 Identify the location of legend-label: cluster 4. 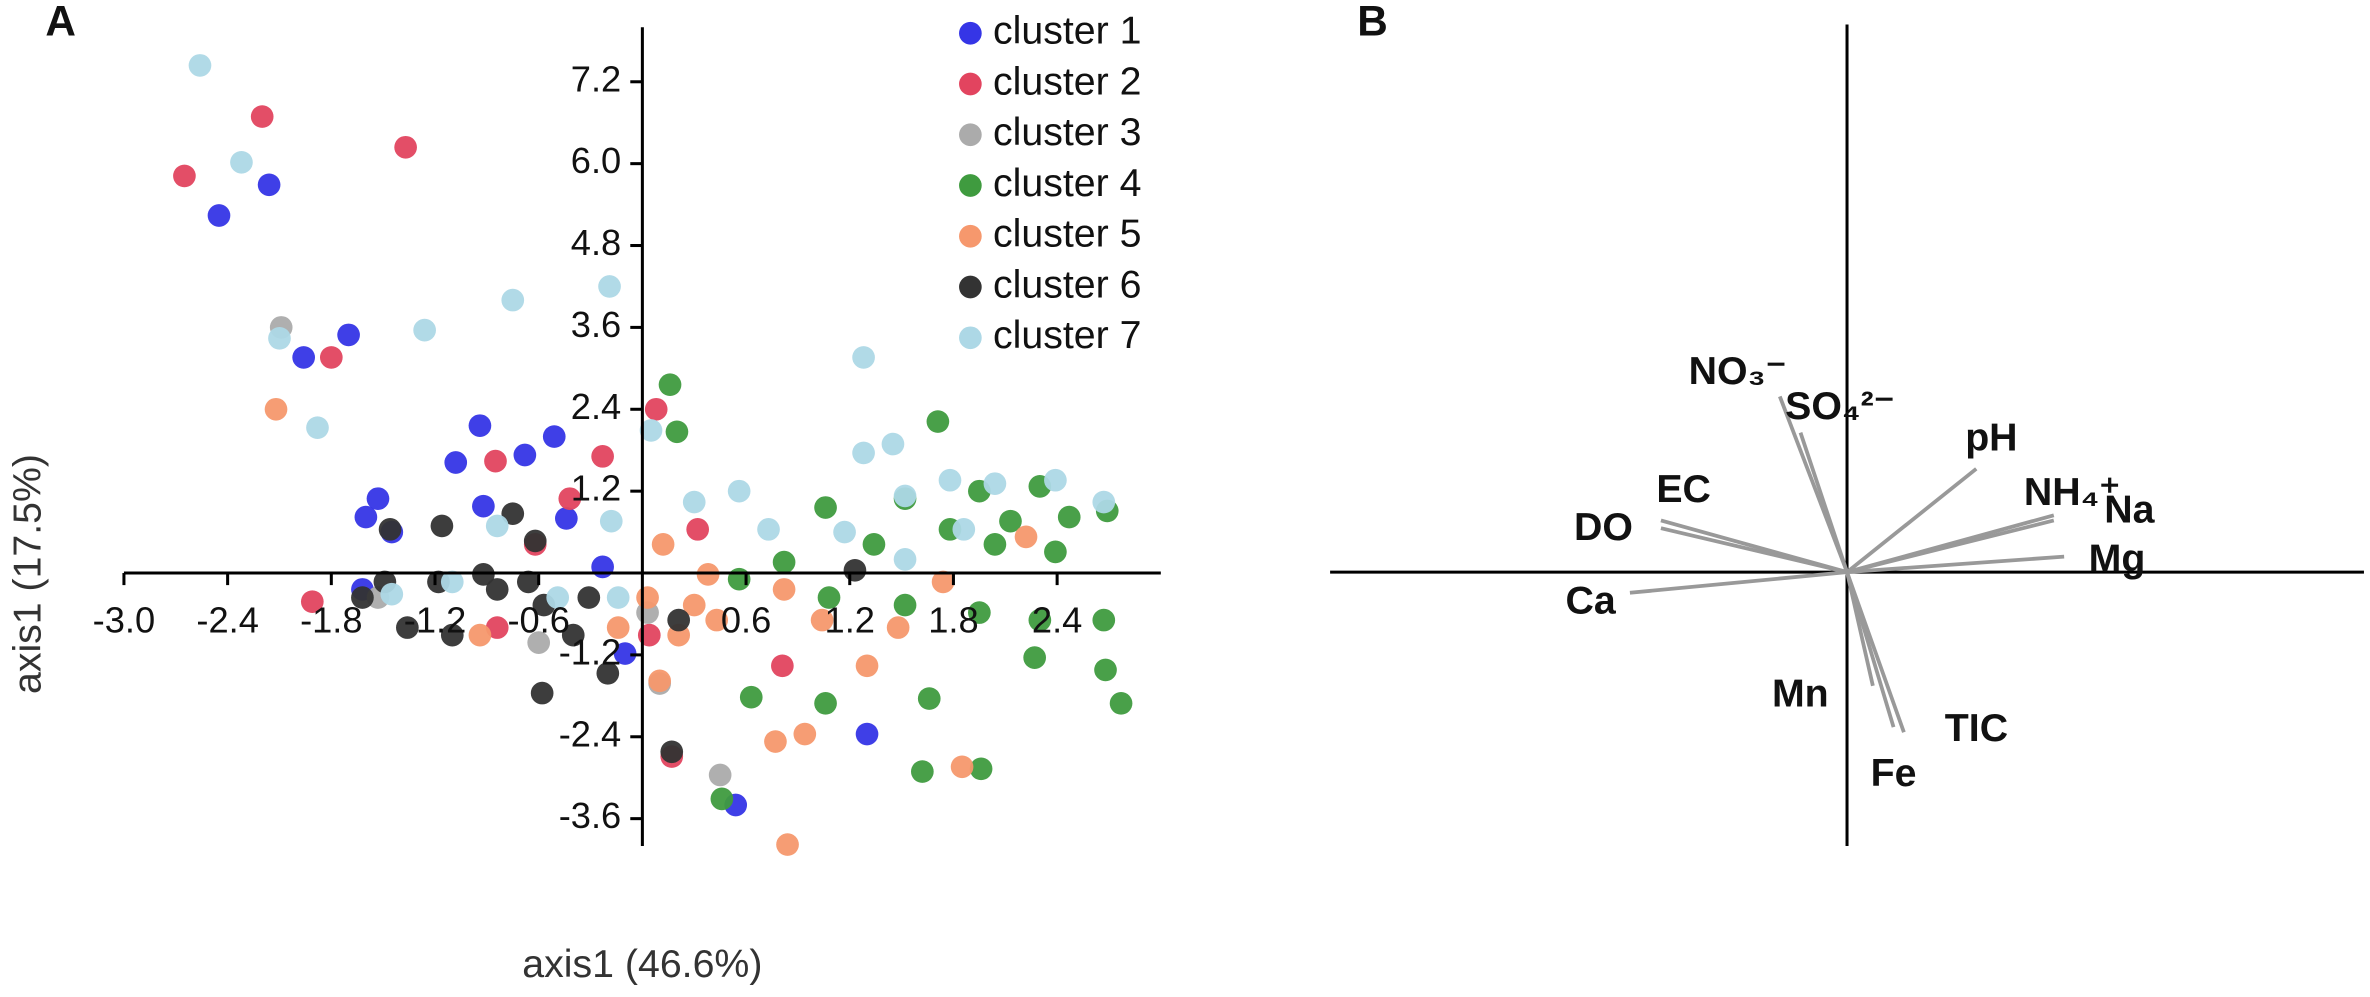
(1067, 183).